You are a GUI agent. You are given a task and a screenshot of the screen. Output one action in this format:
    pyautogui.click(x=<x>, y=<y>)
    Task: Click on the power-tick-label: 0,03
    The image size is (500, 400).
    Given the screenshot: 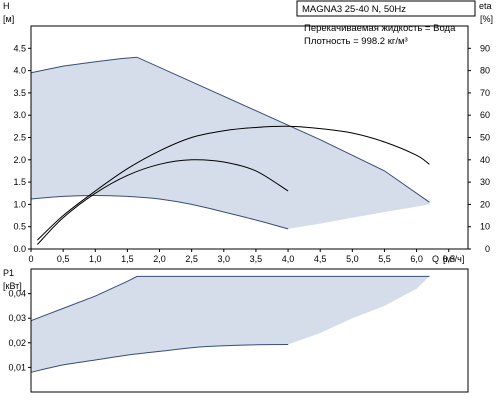 What is the action you would take?
    pyautogui.click(x=17, y=318)
    